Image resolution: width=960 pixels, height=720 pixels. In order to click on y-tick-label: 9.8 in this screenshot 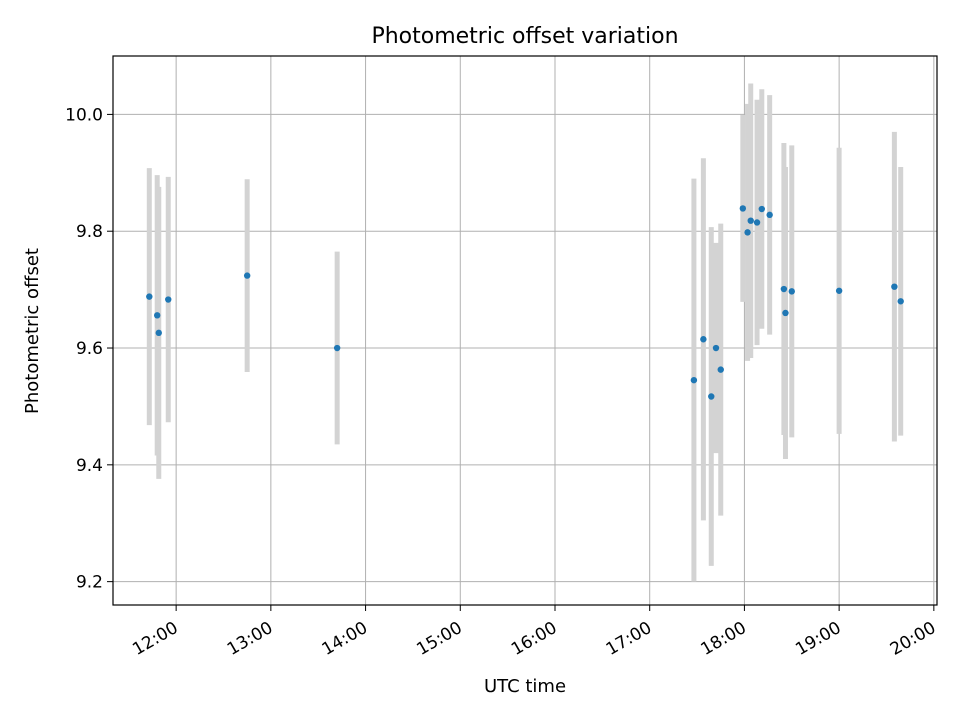, I will do `click(89, 232)`.